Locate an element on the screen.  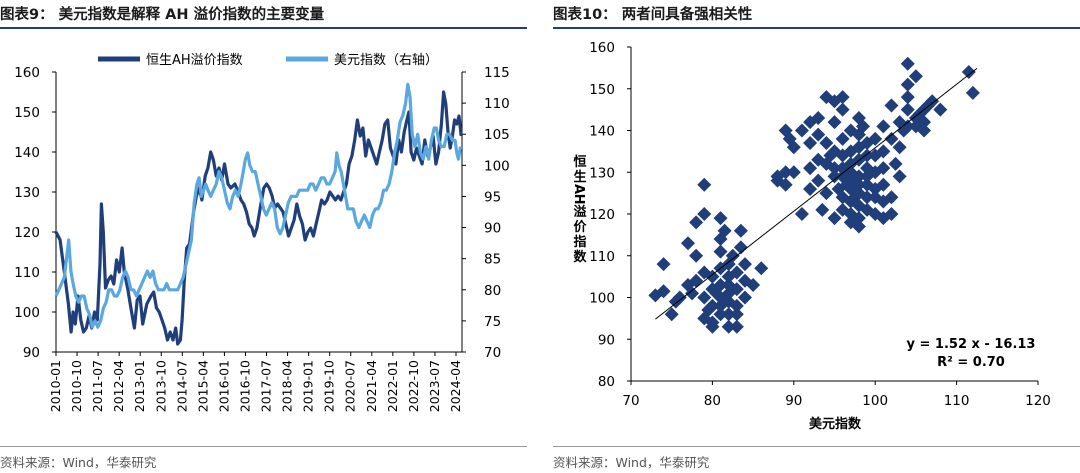
left-y-tick-label: 100 is located at coordinates (27, 313).